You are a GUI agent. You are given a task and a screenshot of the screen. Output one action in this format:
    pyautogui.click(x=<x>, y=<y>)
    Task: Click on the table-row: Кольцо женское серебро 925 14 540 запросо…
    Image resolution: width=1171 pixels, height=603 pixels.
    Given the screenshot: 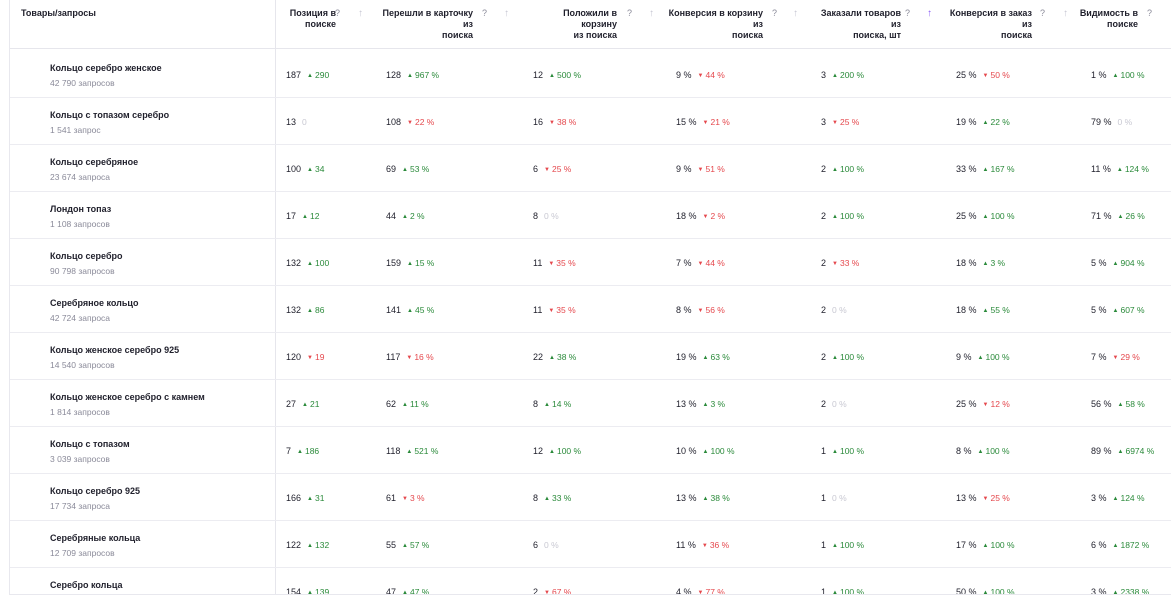 What is the action you would take?
    pyautogui.click(x=590, y=356)
    